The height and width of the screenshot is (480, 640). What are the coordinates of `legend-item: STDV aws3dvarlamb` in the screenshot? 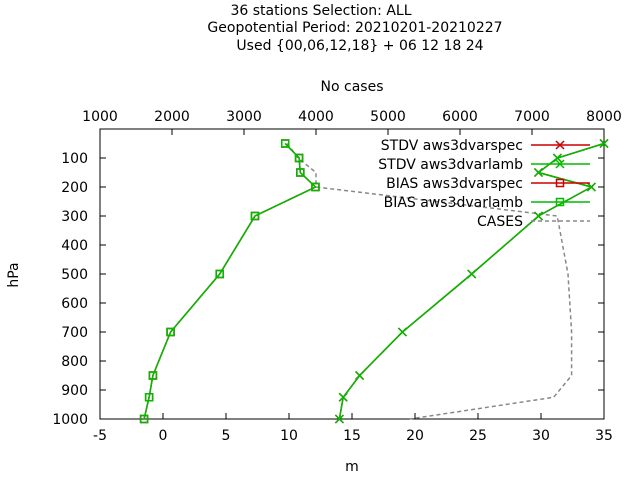 It's located at (484, 165).